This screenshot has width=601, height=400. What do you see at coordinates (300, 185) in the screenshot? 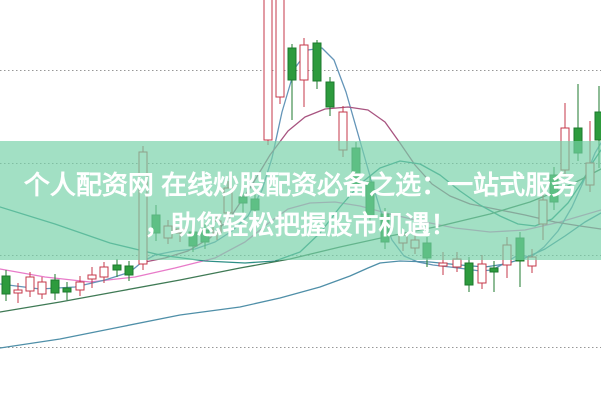
I see `banner-text-line1: 个人配资网 在线炒股配资必备之选：一站式服务` at bounding box center [300, 185].